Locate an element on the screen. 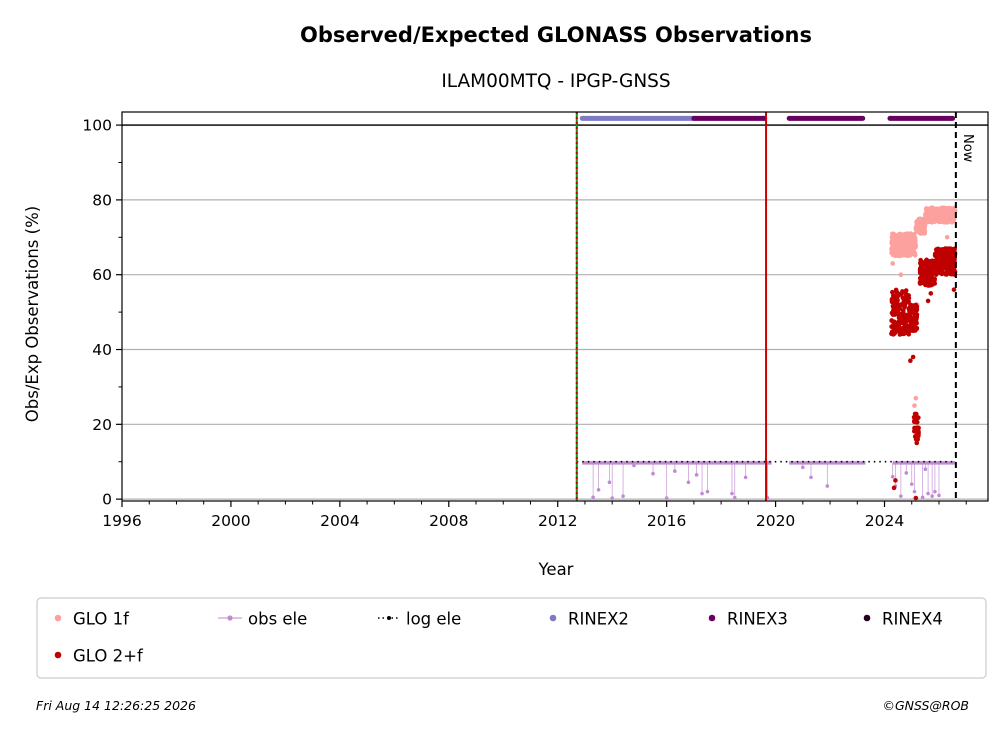  chart-title: Observed/Expected GLONASS Observations is located at coordinates (556, 35).